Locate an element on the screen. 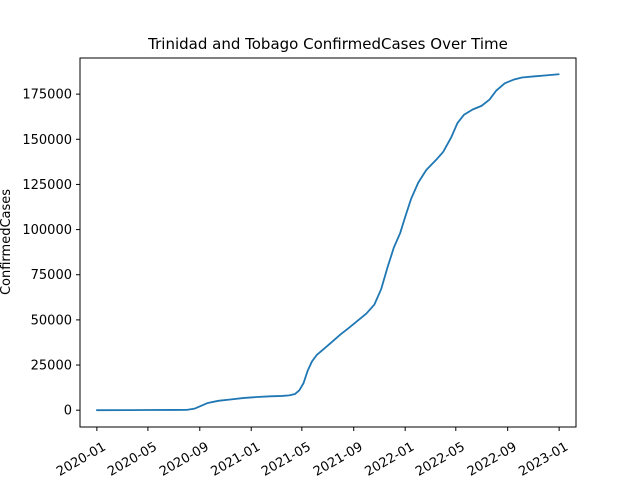 The image size is (640, 480). y-tick-label: 25000 is located at coordinates (51, 366).